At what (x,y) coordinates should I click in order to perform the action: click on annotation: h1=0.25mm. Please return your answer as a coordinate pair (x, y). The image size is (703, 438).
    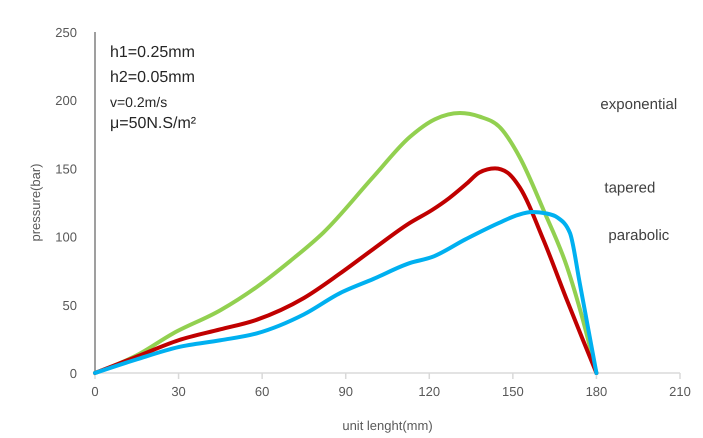
    Looking at the image, I should click on (152, 52).